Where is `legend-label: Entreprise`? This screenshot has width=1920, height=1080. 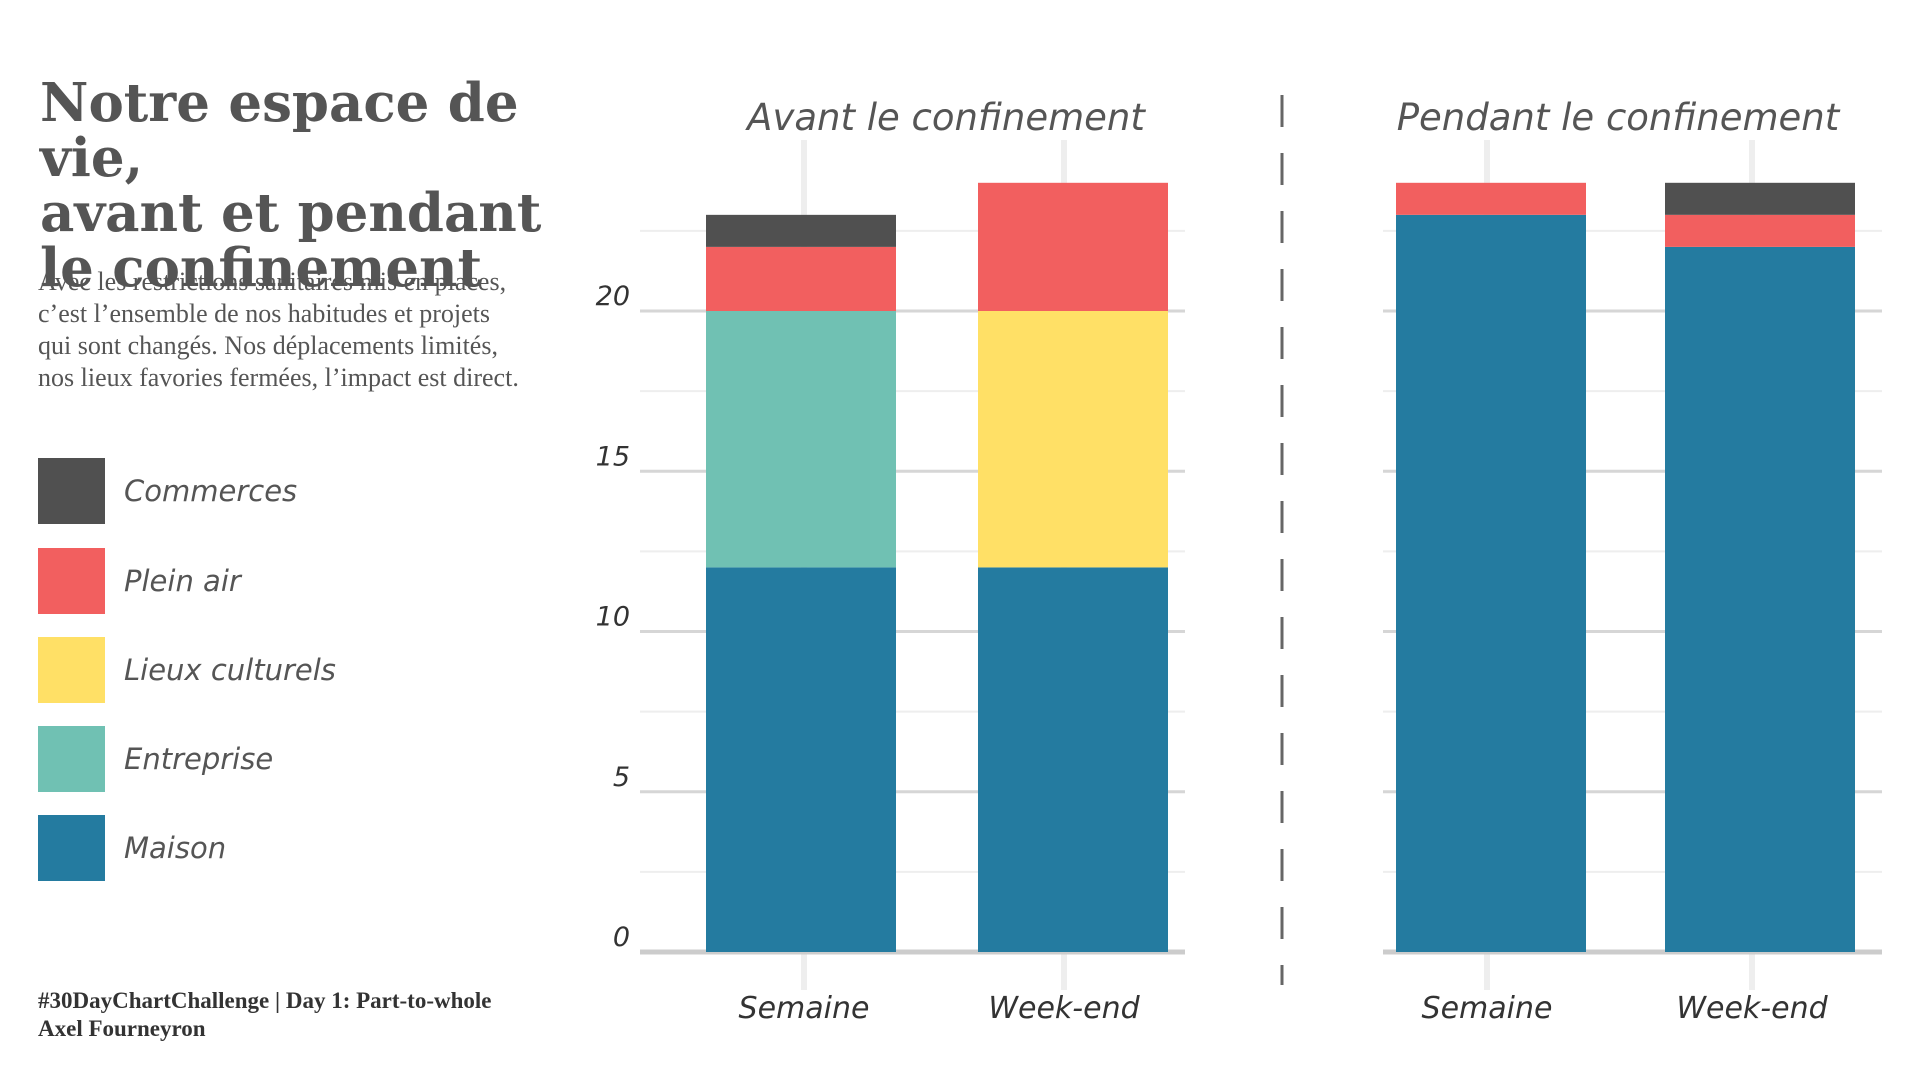 legend-label: Entreprise is located at coordinates (199, 759).